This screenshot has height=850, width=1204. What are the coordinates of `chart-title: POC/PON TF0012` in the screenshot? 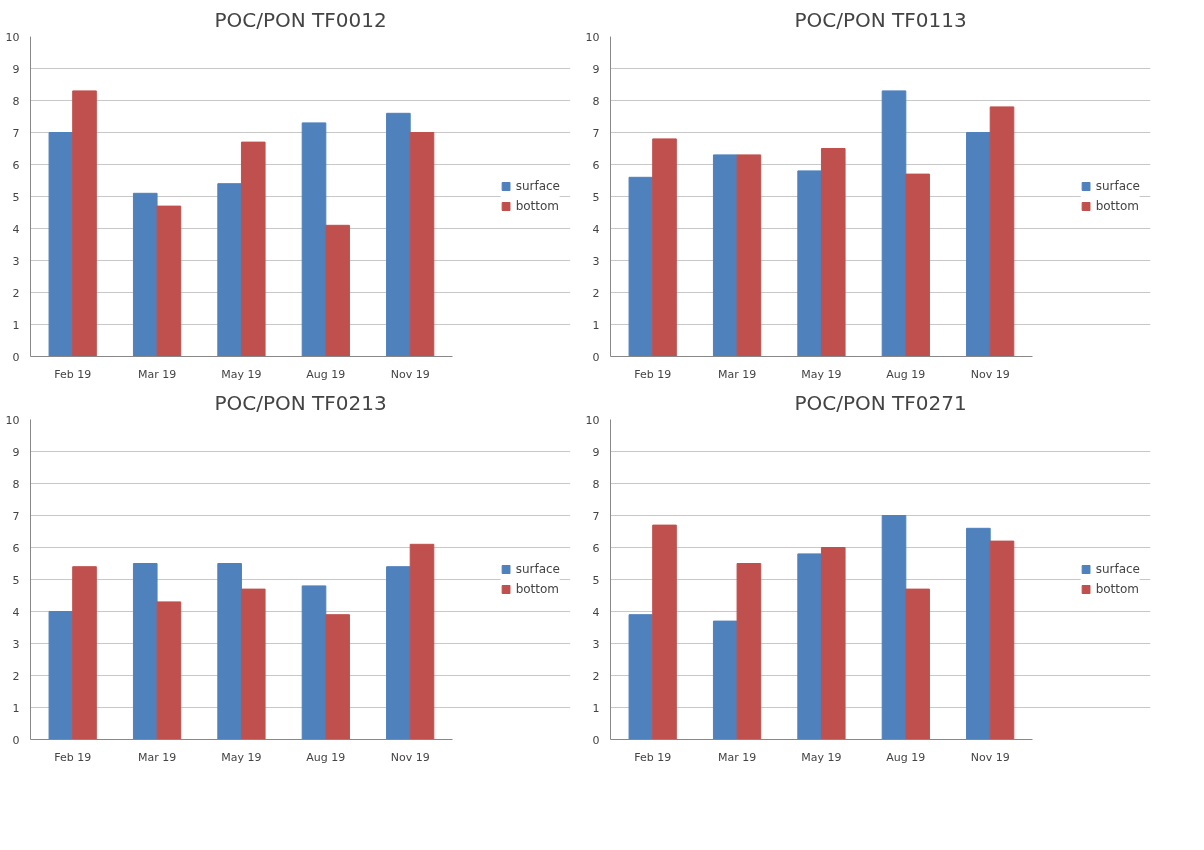 It's located at (300, 19).